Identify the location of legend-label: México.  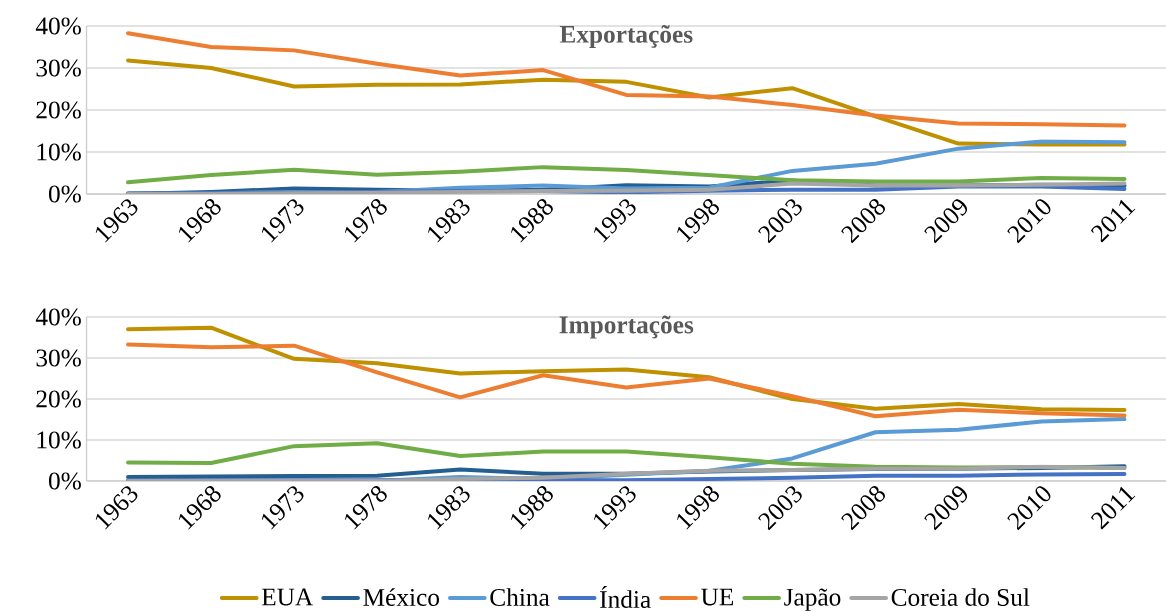
(401, 597).